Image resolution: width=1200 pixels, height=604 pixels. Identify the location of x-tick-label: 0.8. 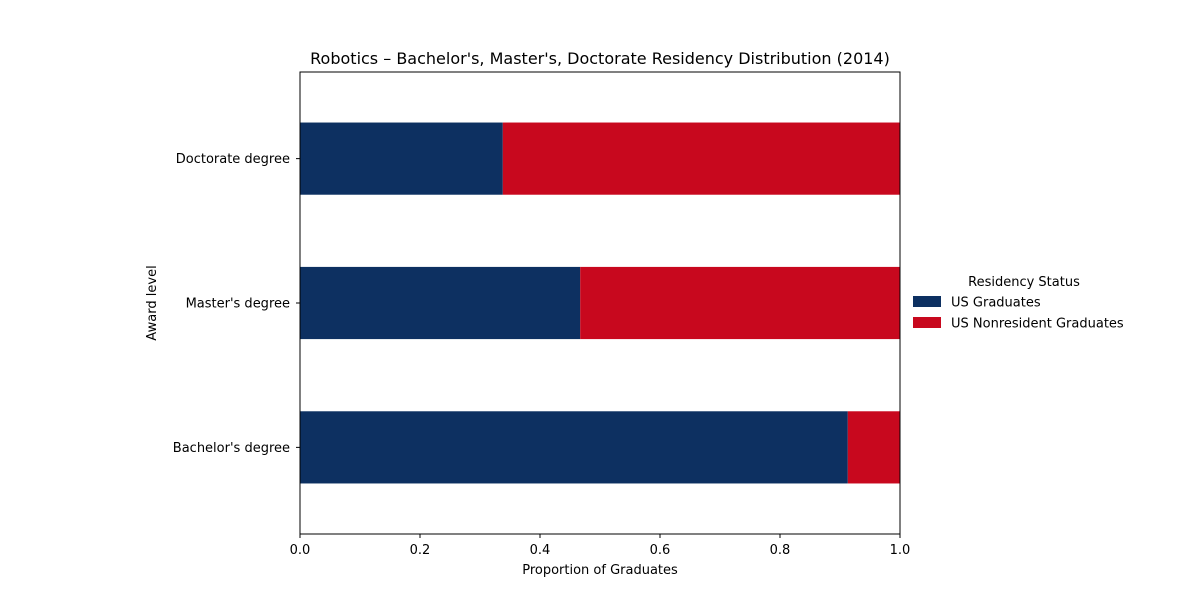
(780, 550).